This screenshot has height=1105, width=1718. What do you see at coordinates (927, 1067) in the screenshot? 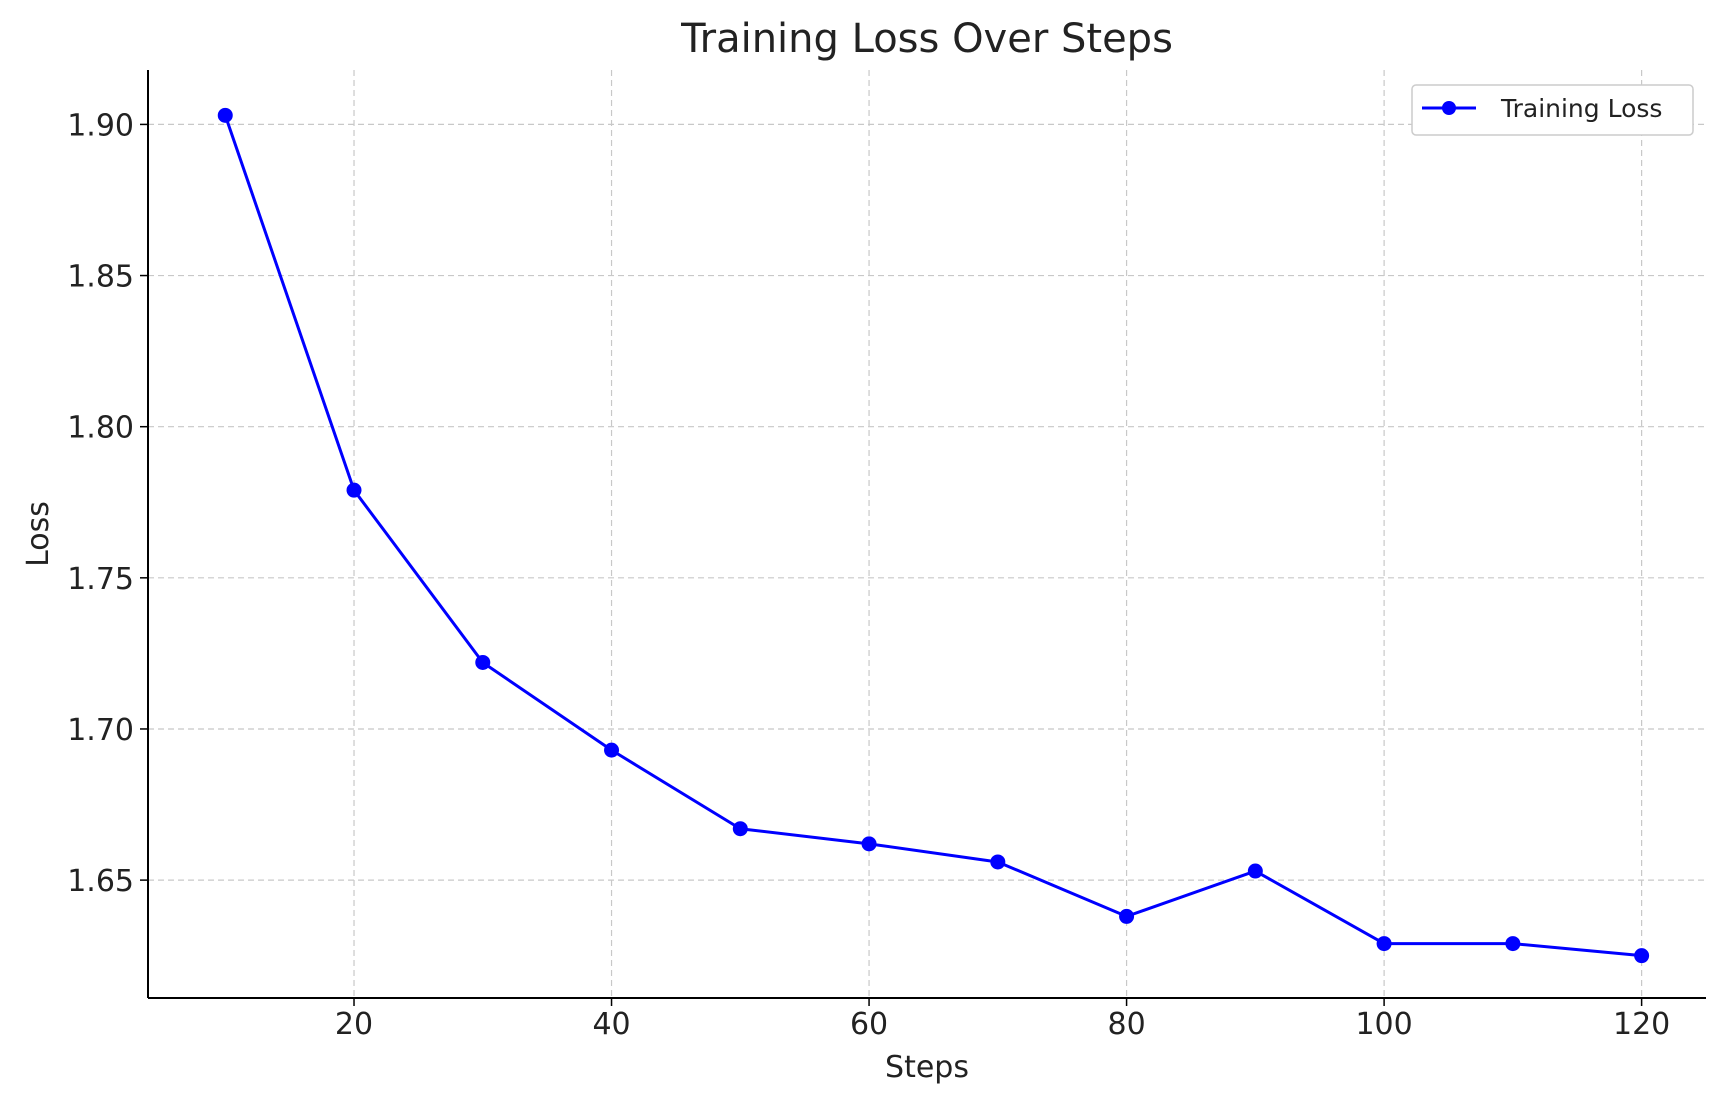
I see `x-axis-label: Steps` at bounding box center [927, 1067].